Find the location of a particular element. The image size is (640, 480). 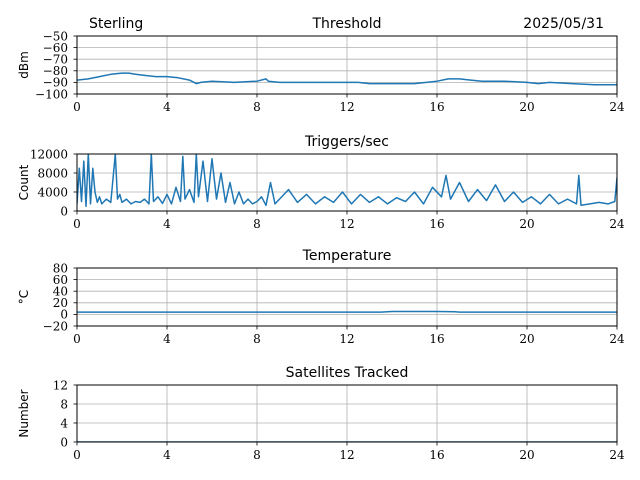

y-axis-label: dBm is located at coordinates (24, 65).